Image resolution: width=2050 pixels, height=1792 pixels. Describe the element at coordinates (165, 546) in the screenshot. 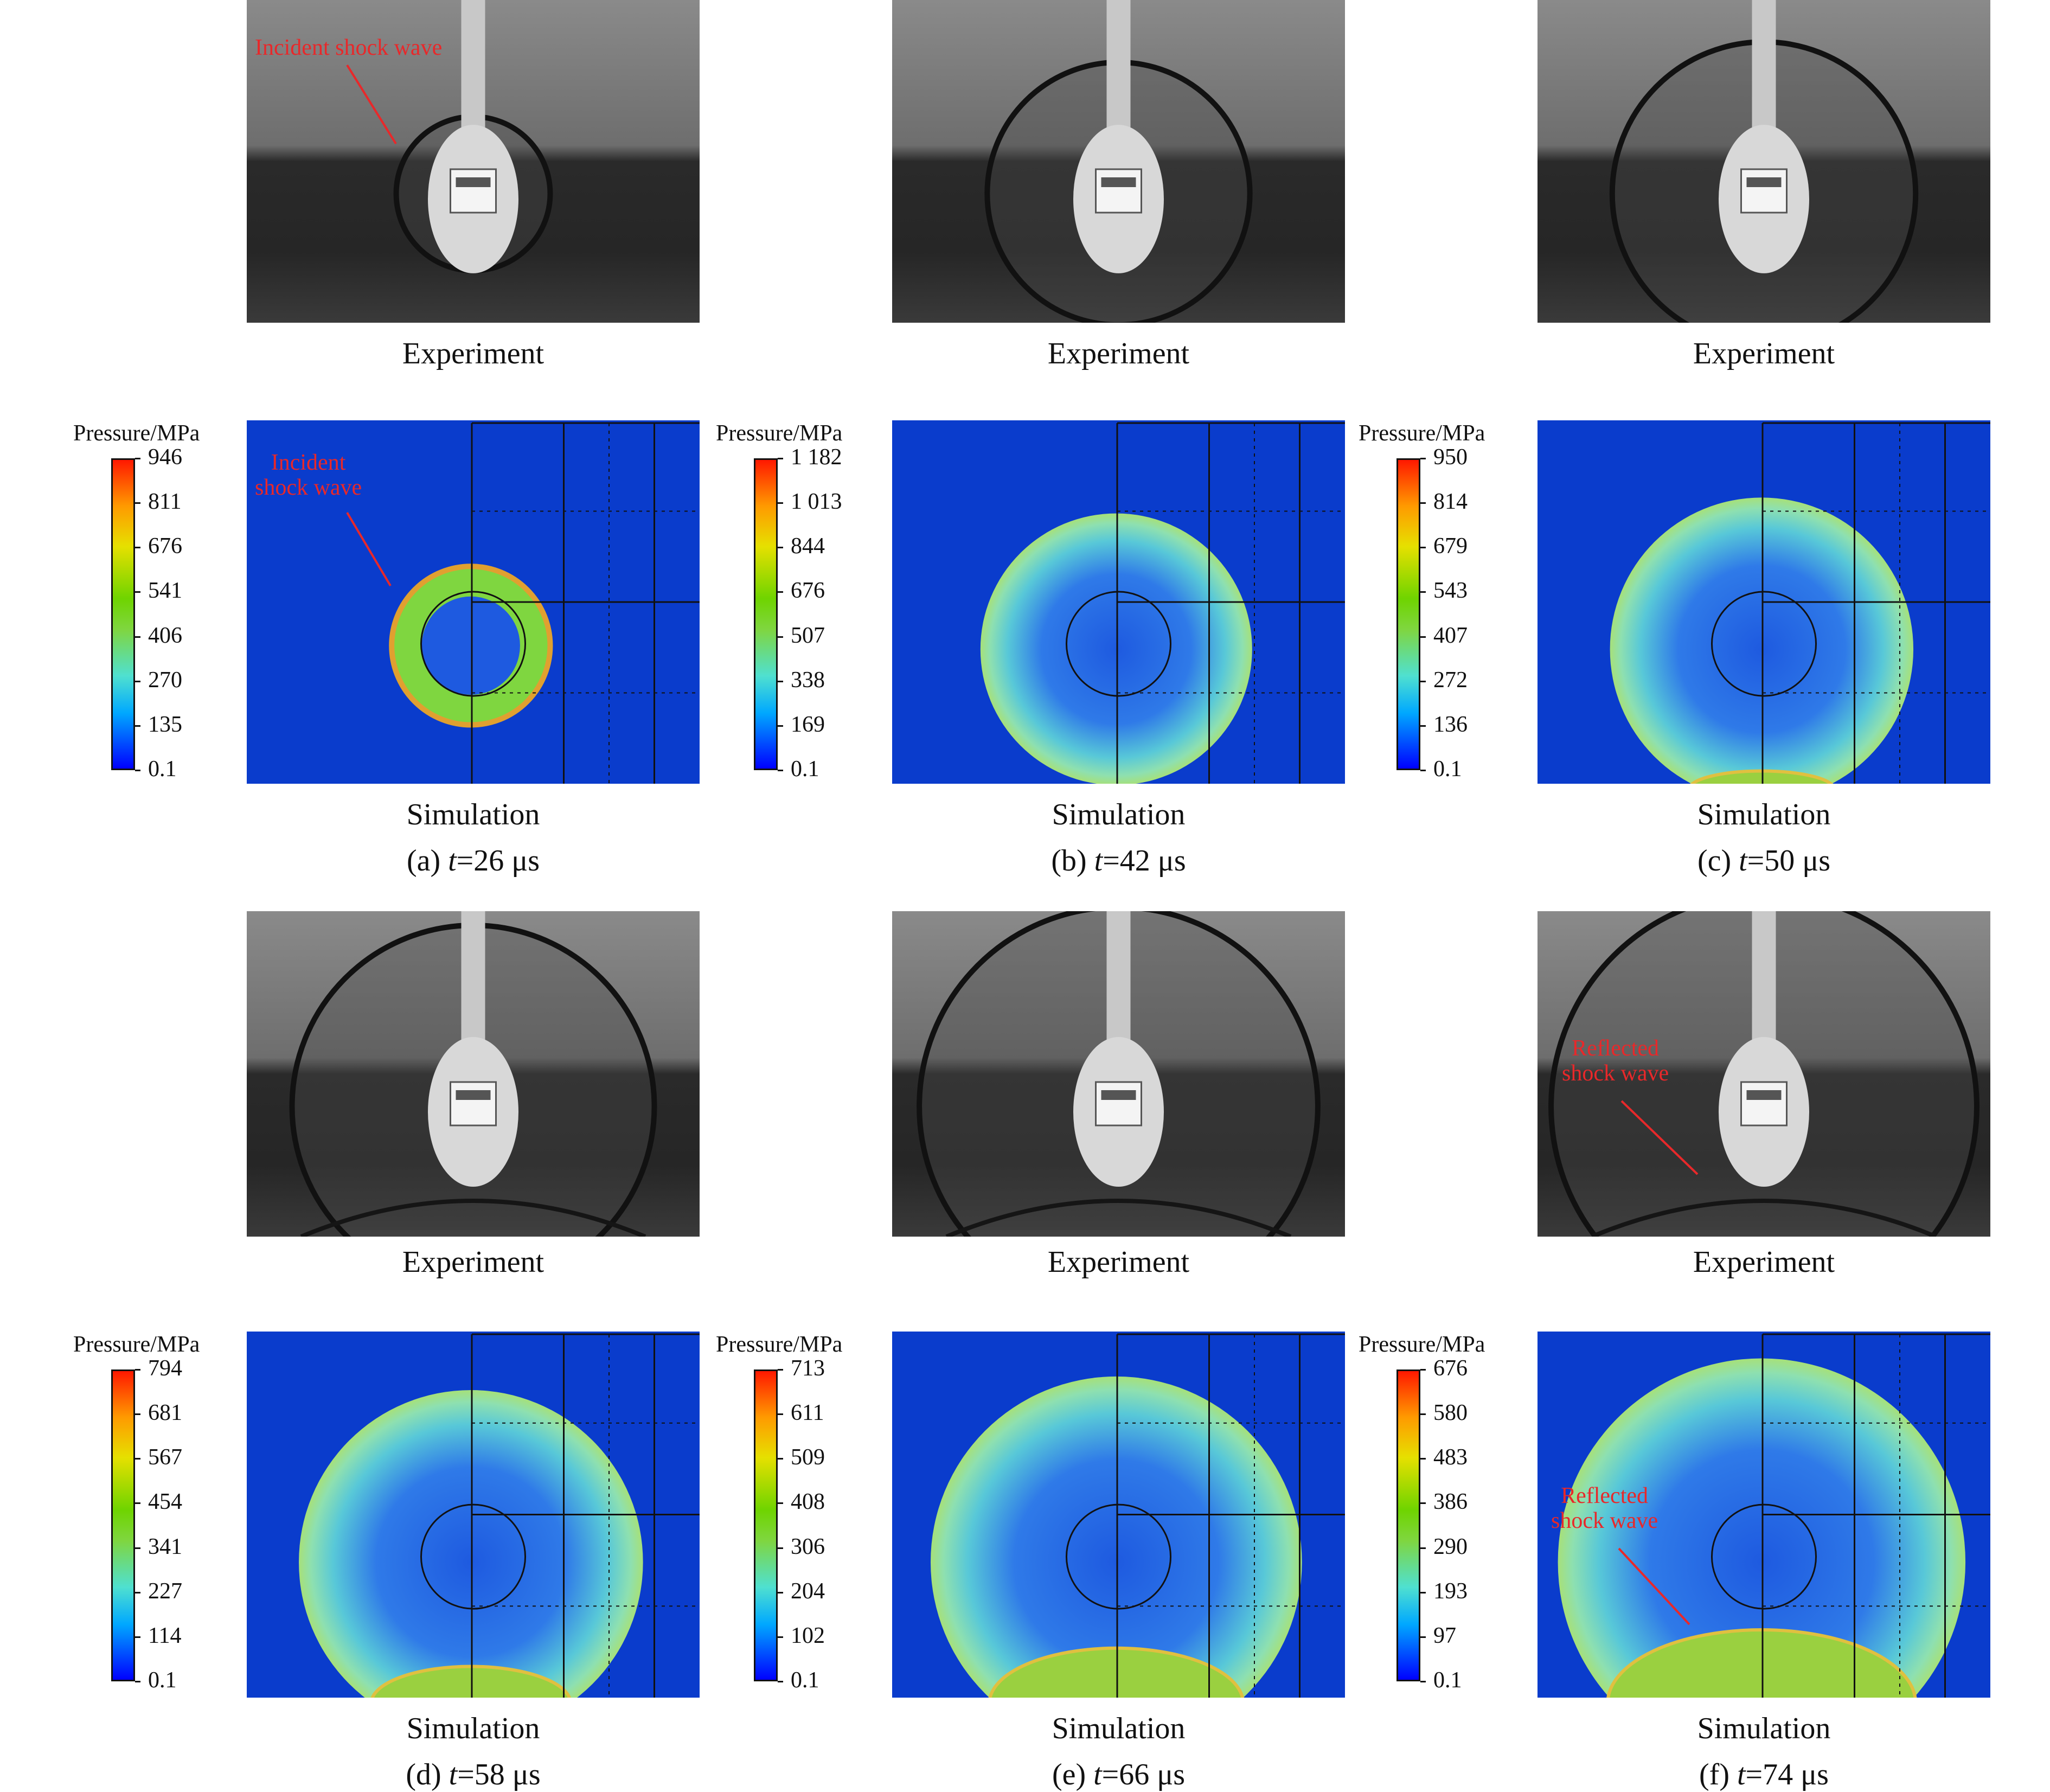

I see `colorbar-tick-label: 676` at that location.